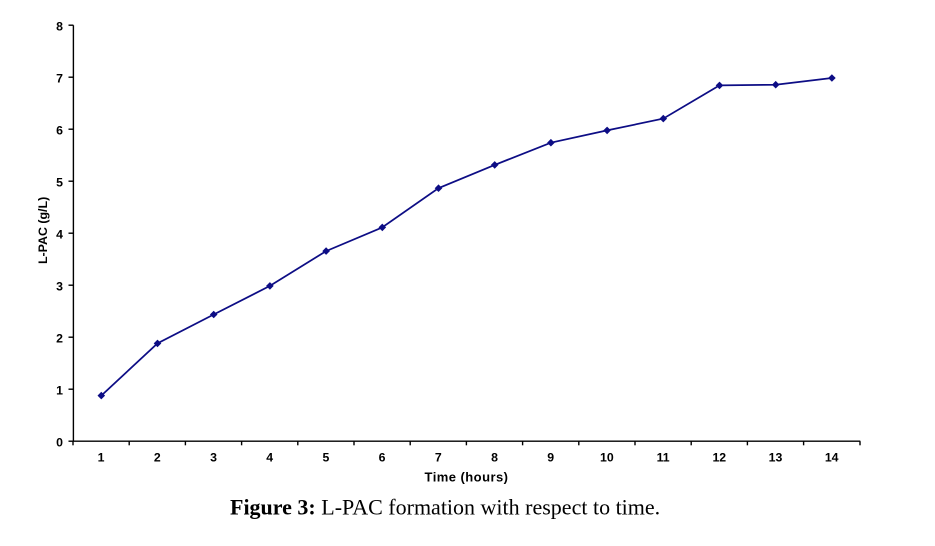 The width and height of the screenshot is (935, 546). Describe the element at coordinates (663, 458) in the screenshot. I see `svg-text: 11` at that location.